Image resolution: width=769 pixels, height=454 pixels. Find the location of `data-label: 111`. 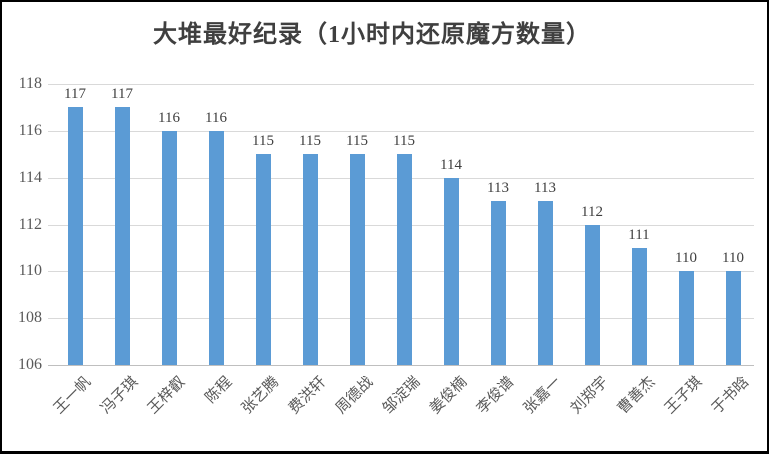

data-label: 111 is located at coordinates (639, 234).